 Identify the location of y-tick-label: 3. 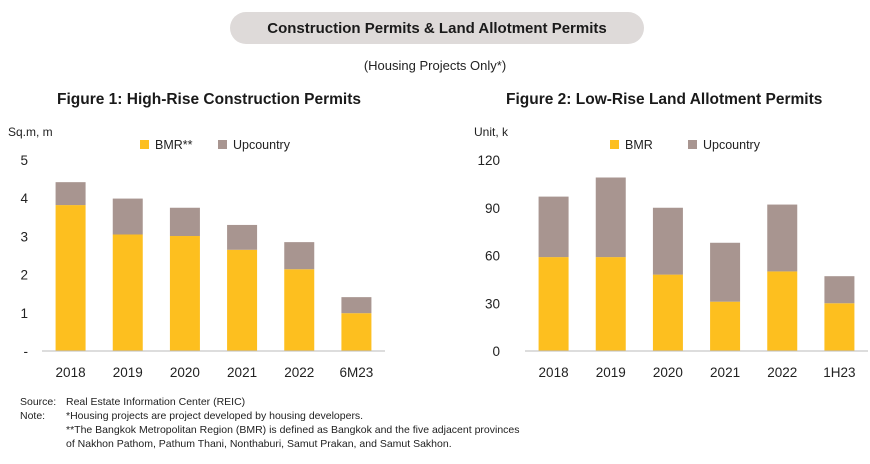
(24, 236).